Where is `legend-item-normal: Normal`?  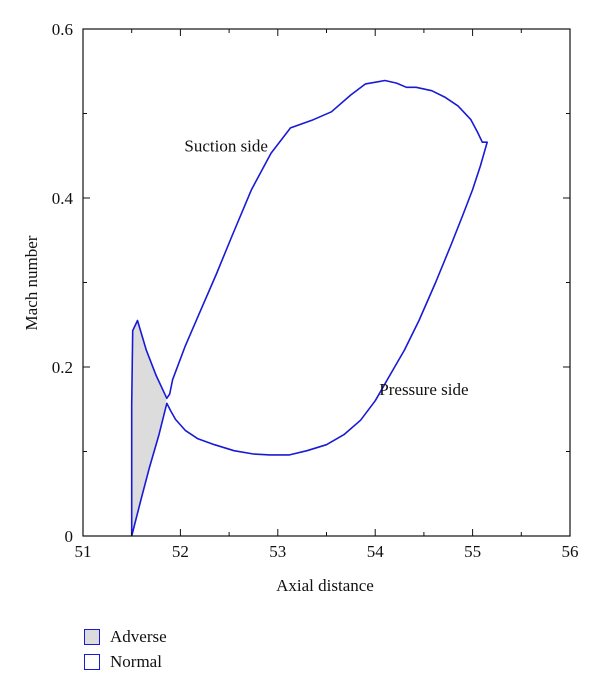
legend-item-normal: Normal is located at coordinates (125, 661).